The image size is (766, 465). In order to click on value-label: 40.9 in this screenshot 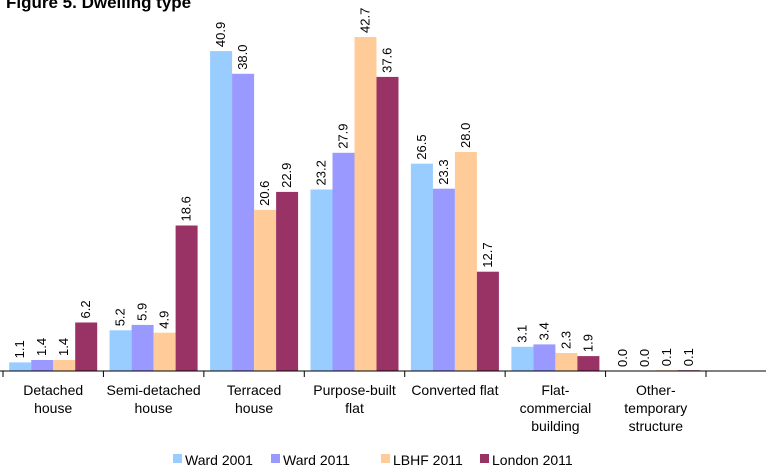, I will do `click(220, 34)`.